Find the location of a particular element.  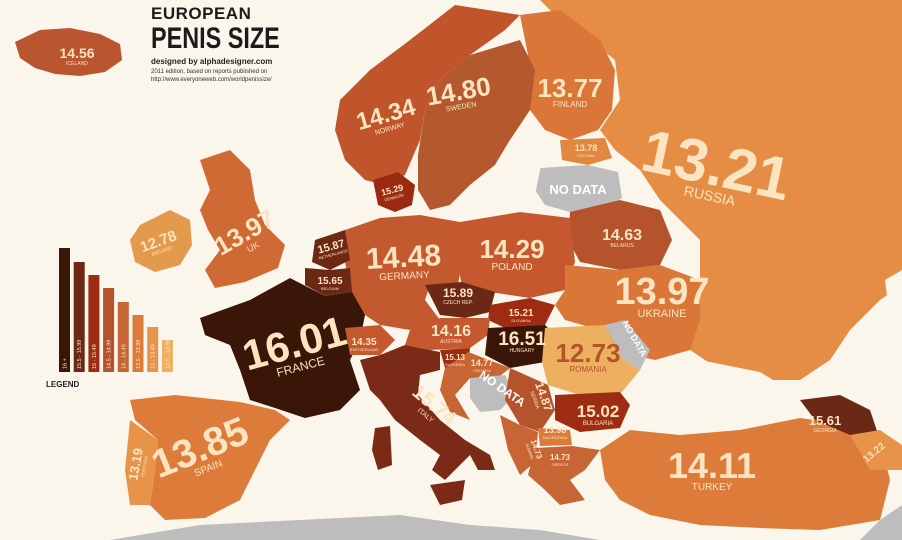

country-value: 14.77 is located at coordinates (482, 363).